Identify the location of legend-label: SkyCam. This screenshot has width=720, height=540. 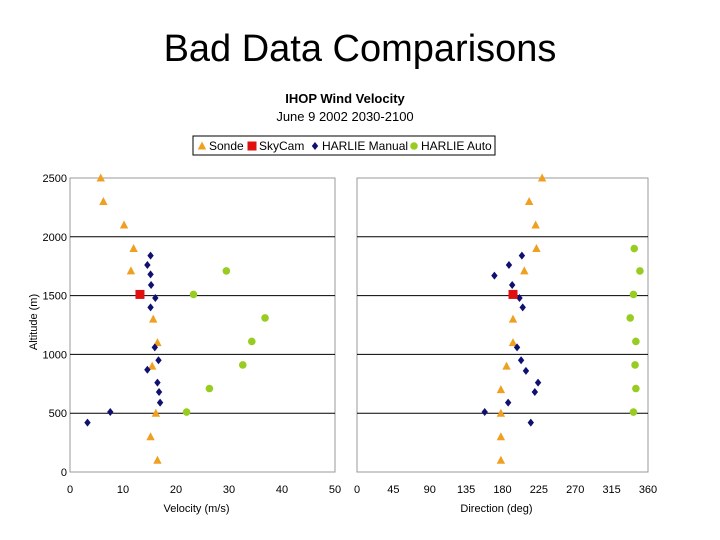
(281, 146).